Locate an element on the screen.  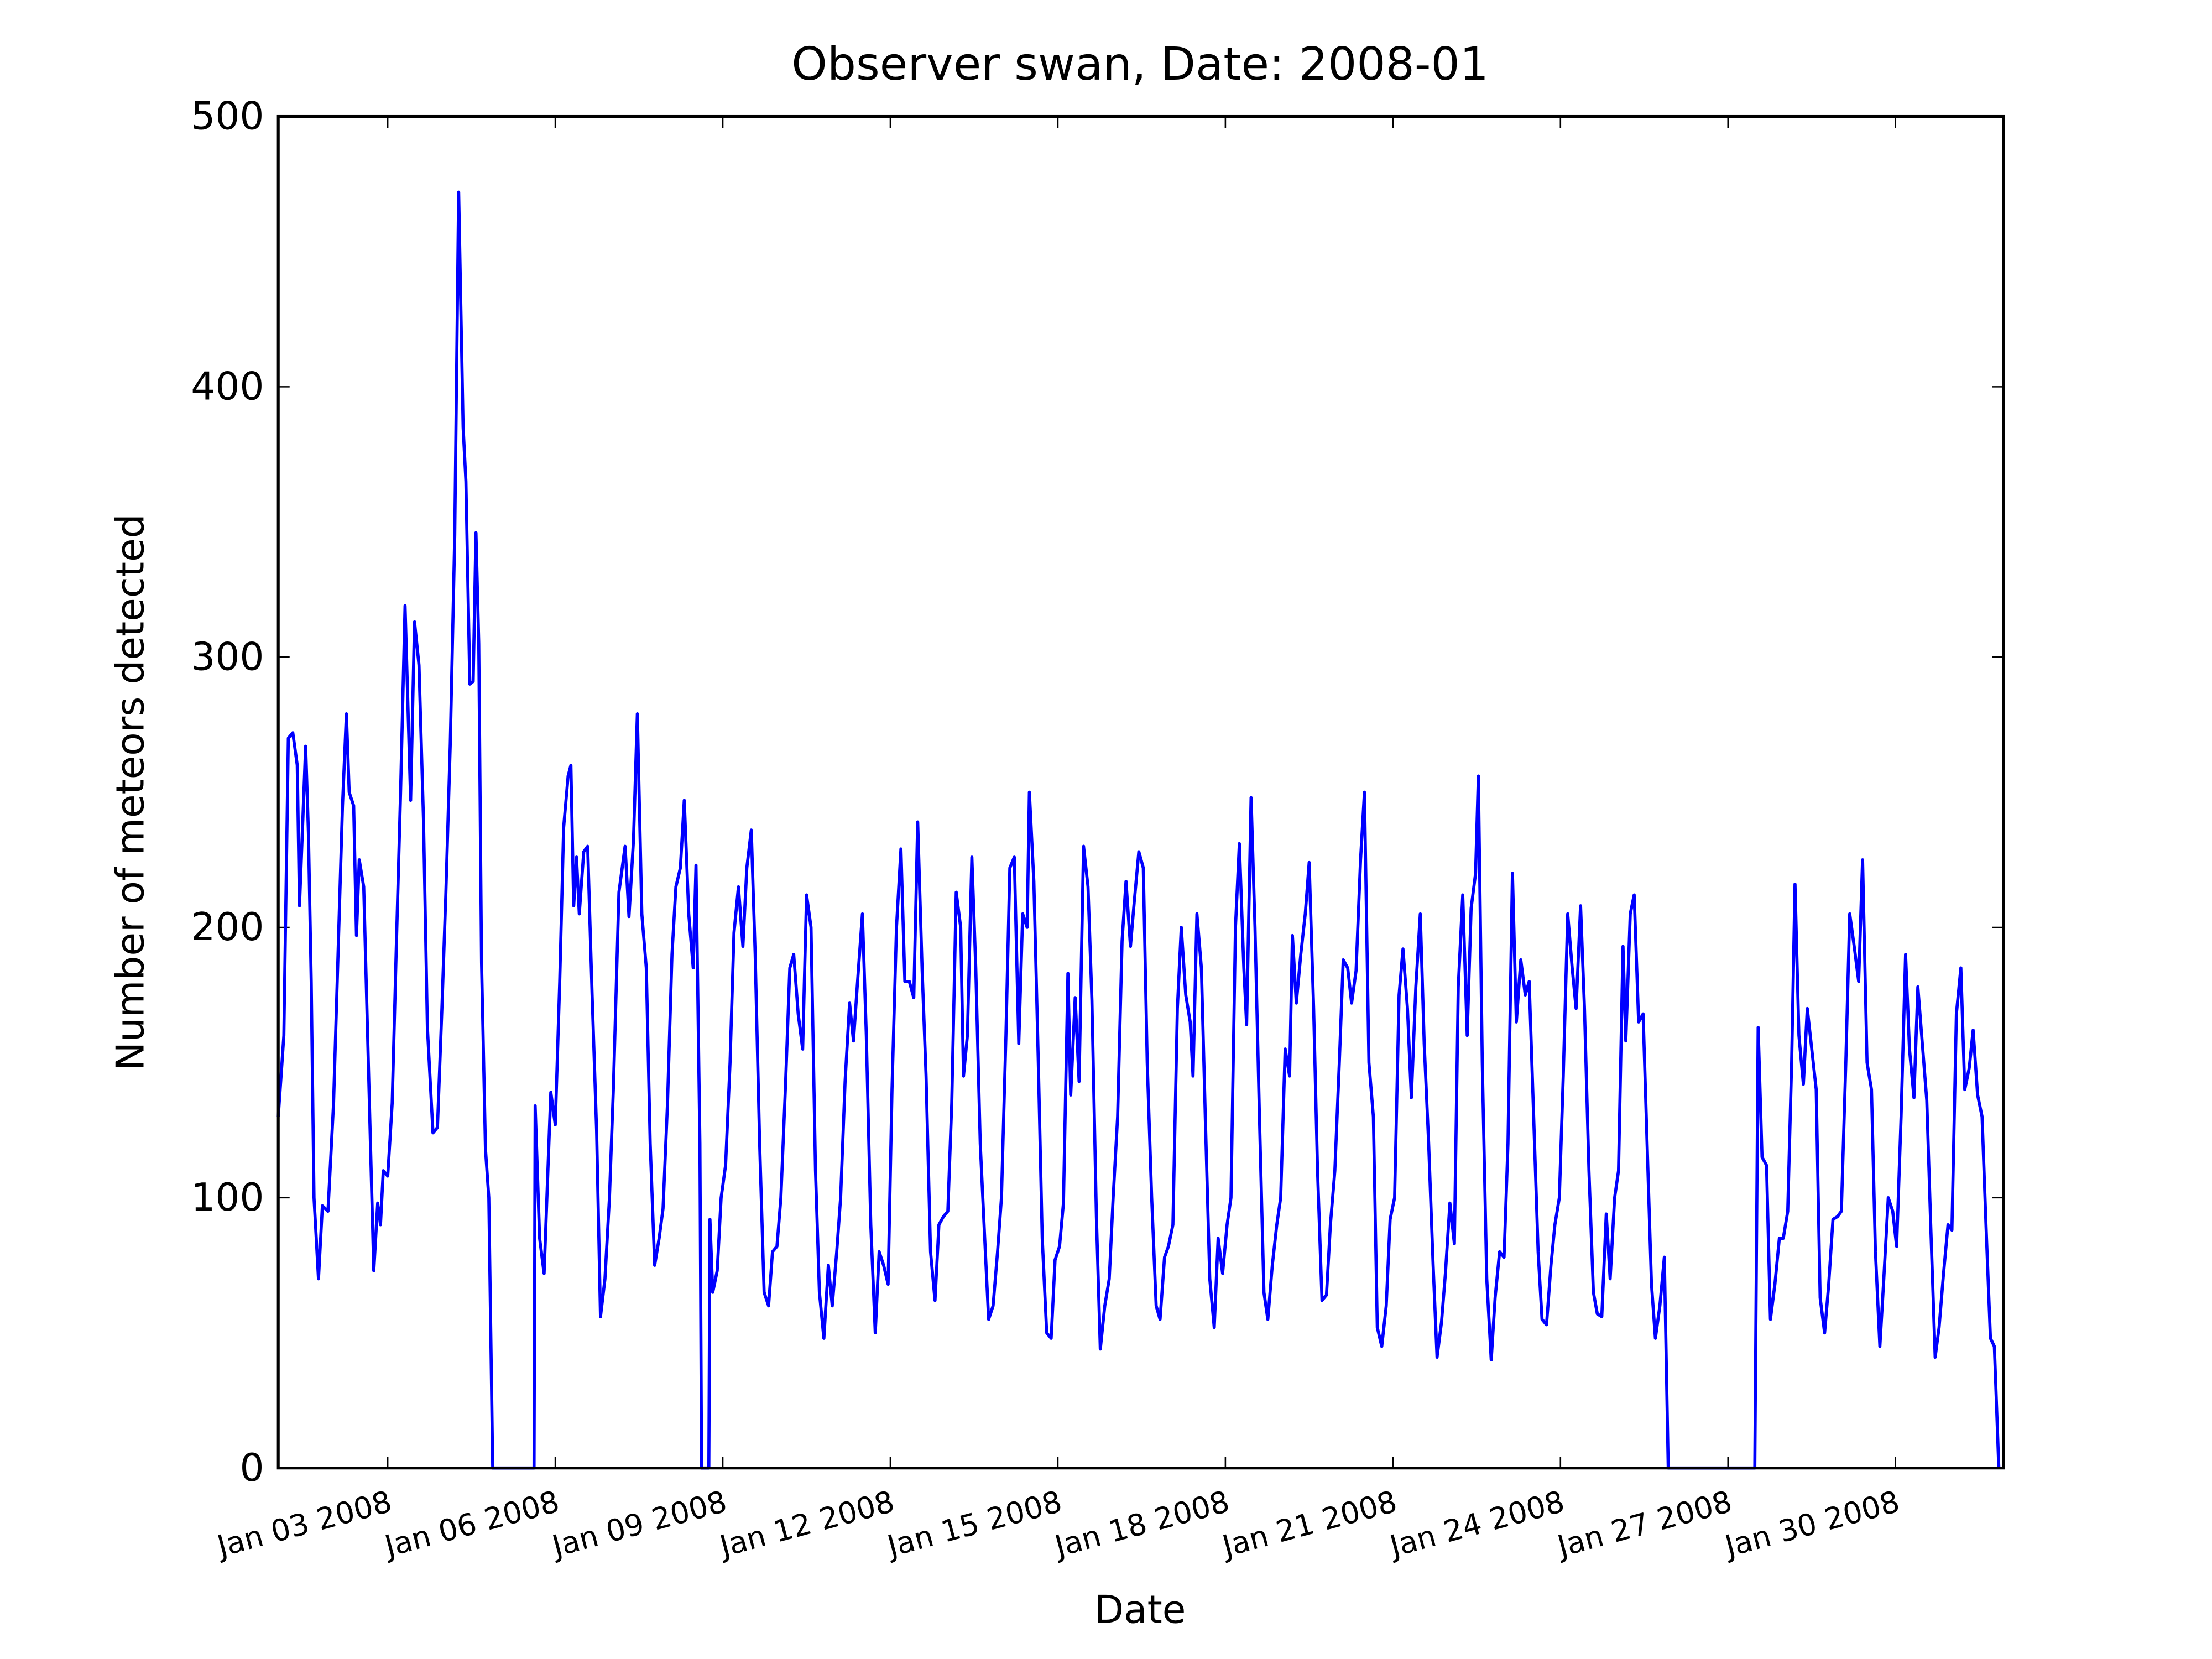
chart-title: Observer swan, Date: 2008-01 is located at coordinates (1140, 65).